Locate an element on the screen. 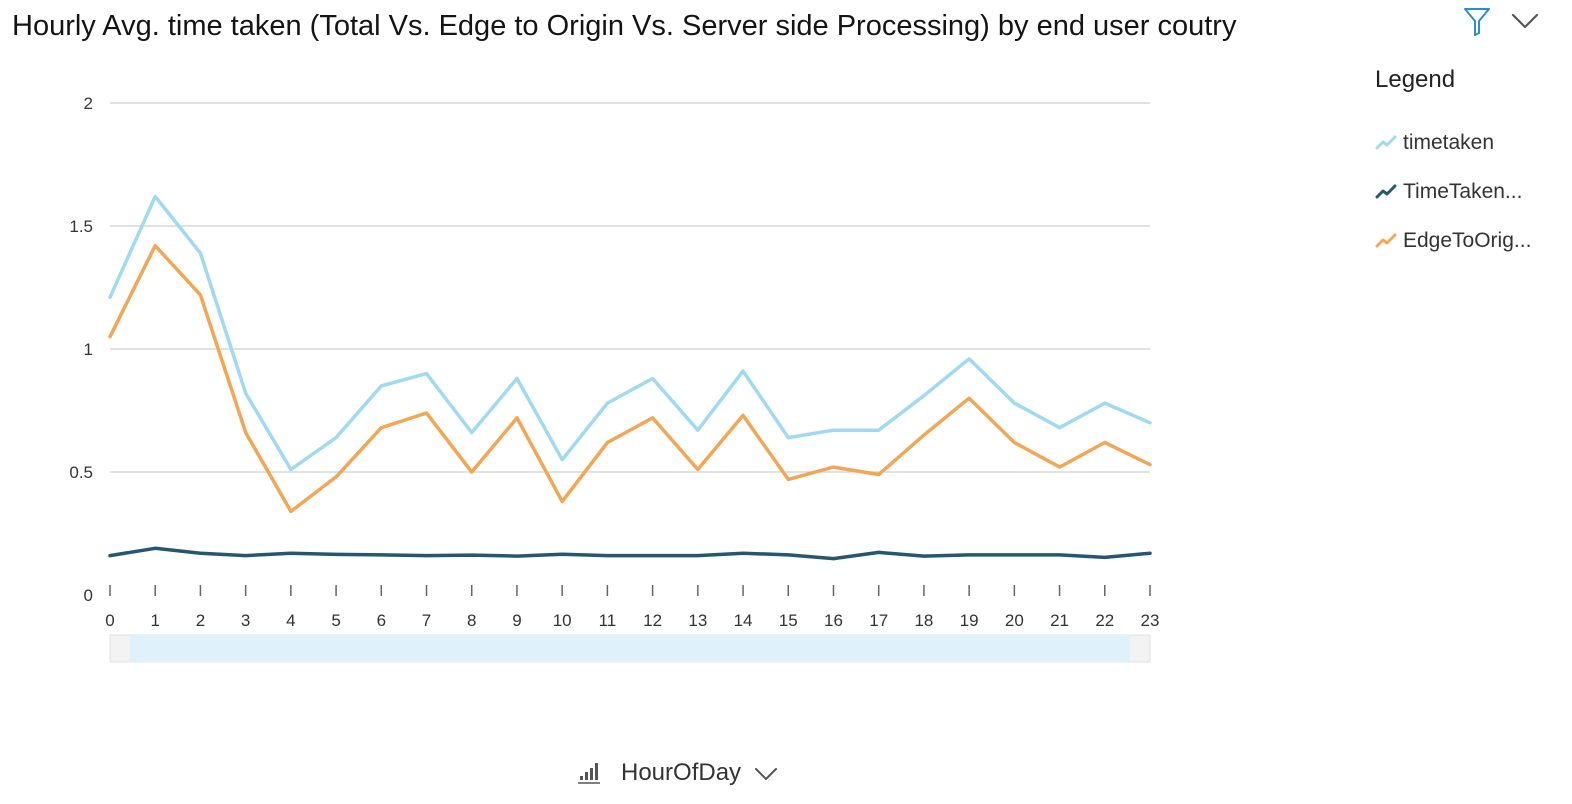 The height and width of the screenshot is (804, 1572). series-line is located at coordinates (630, 553).